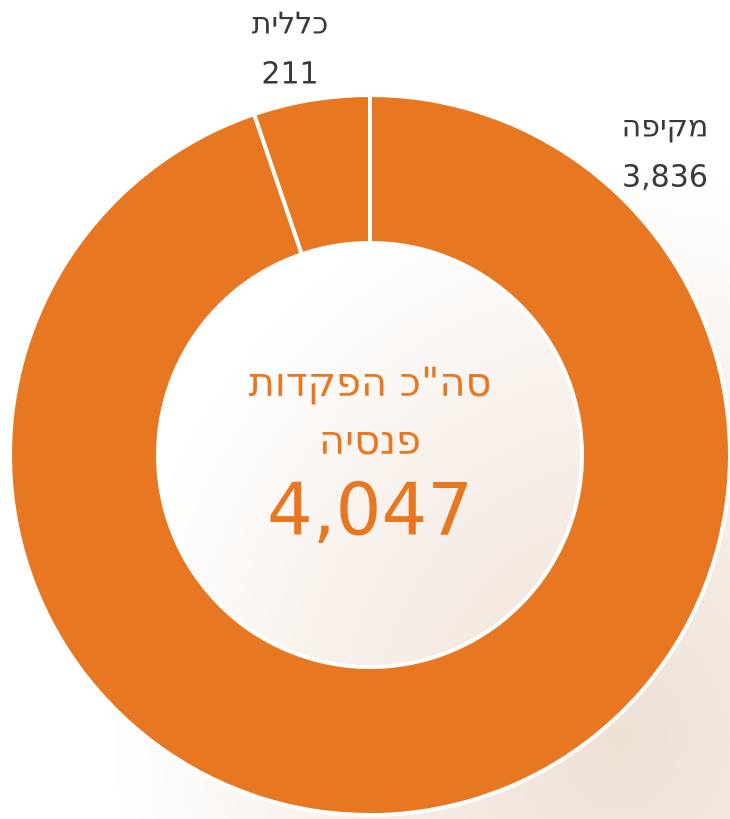 The image size is (730, 819). Describe the element at coordinates (289, 74) in the screenshot. I see `slice-value: 211` at that location.